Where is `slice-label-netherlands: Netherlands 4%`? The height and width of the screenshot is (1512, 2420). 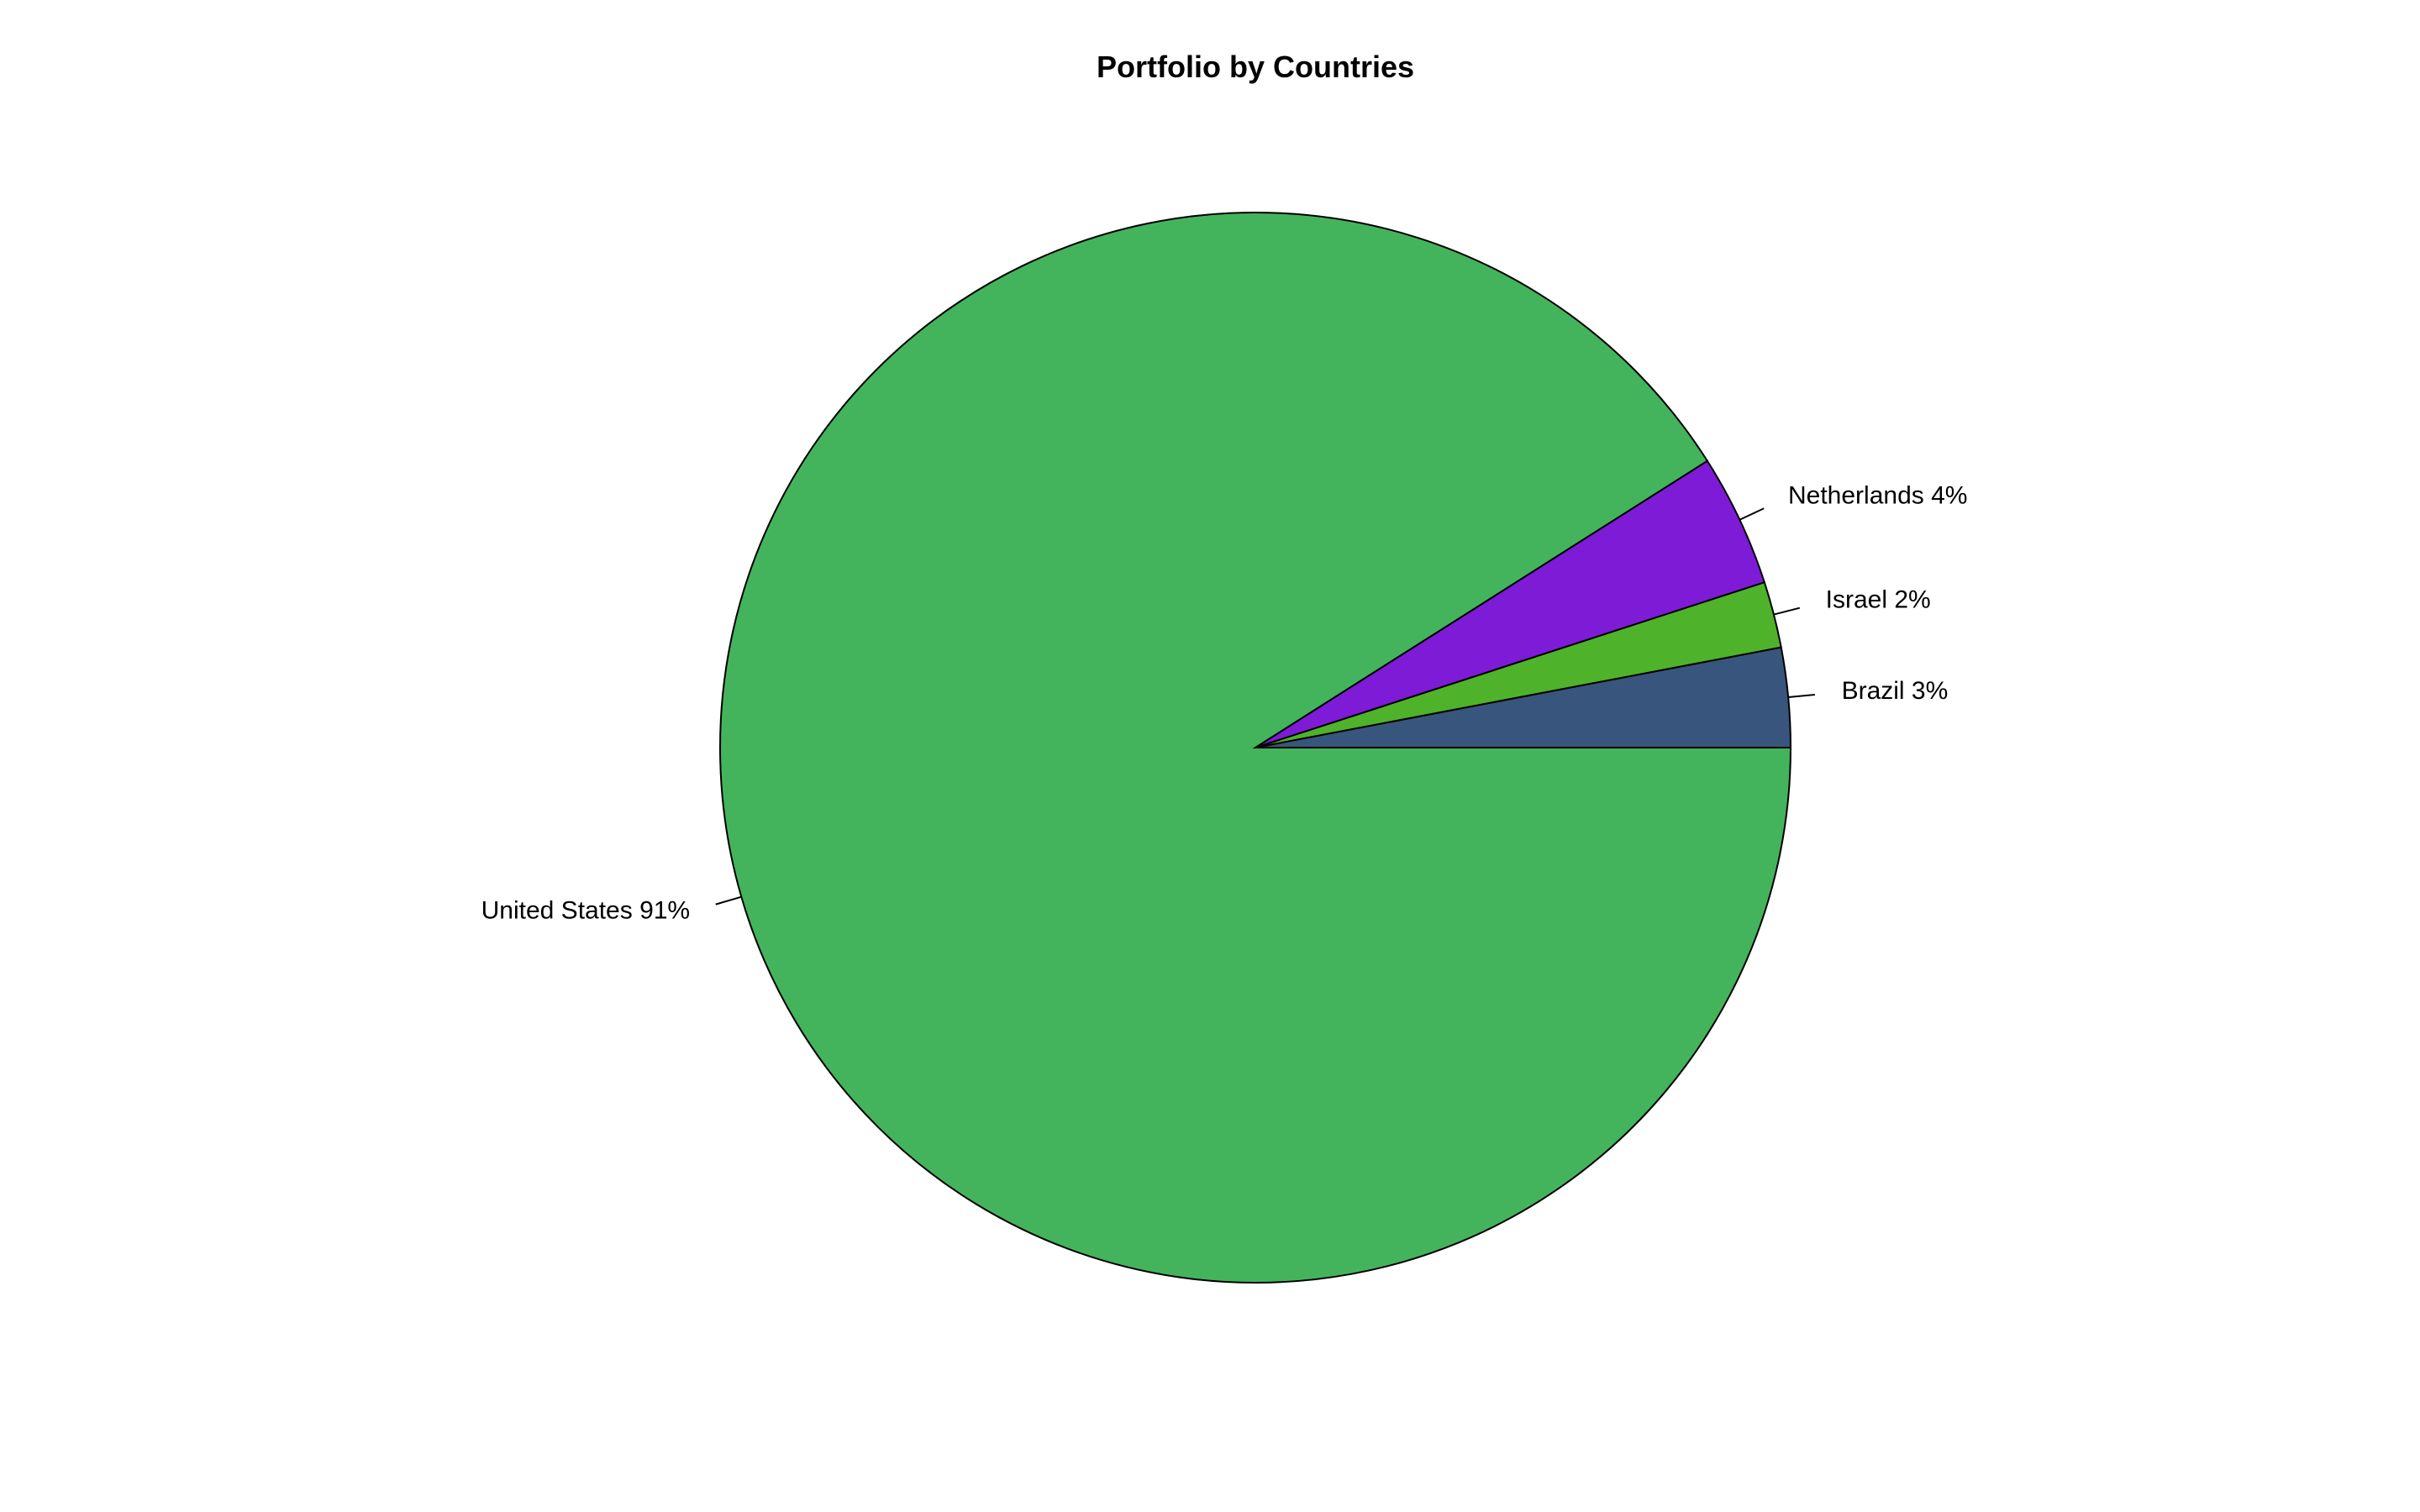 slice-label-netherlands: Netherlands 4% is located at coordinates (1877, 496).